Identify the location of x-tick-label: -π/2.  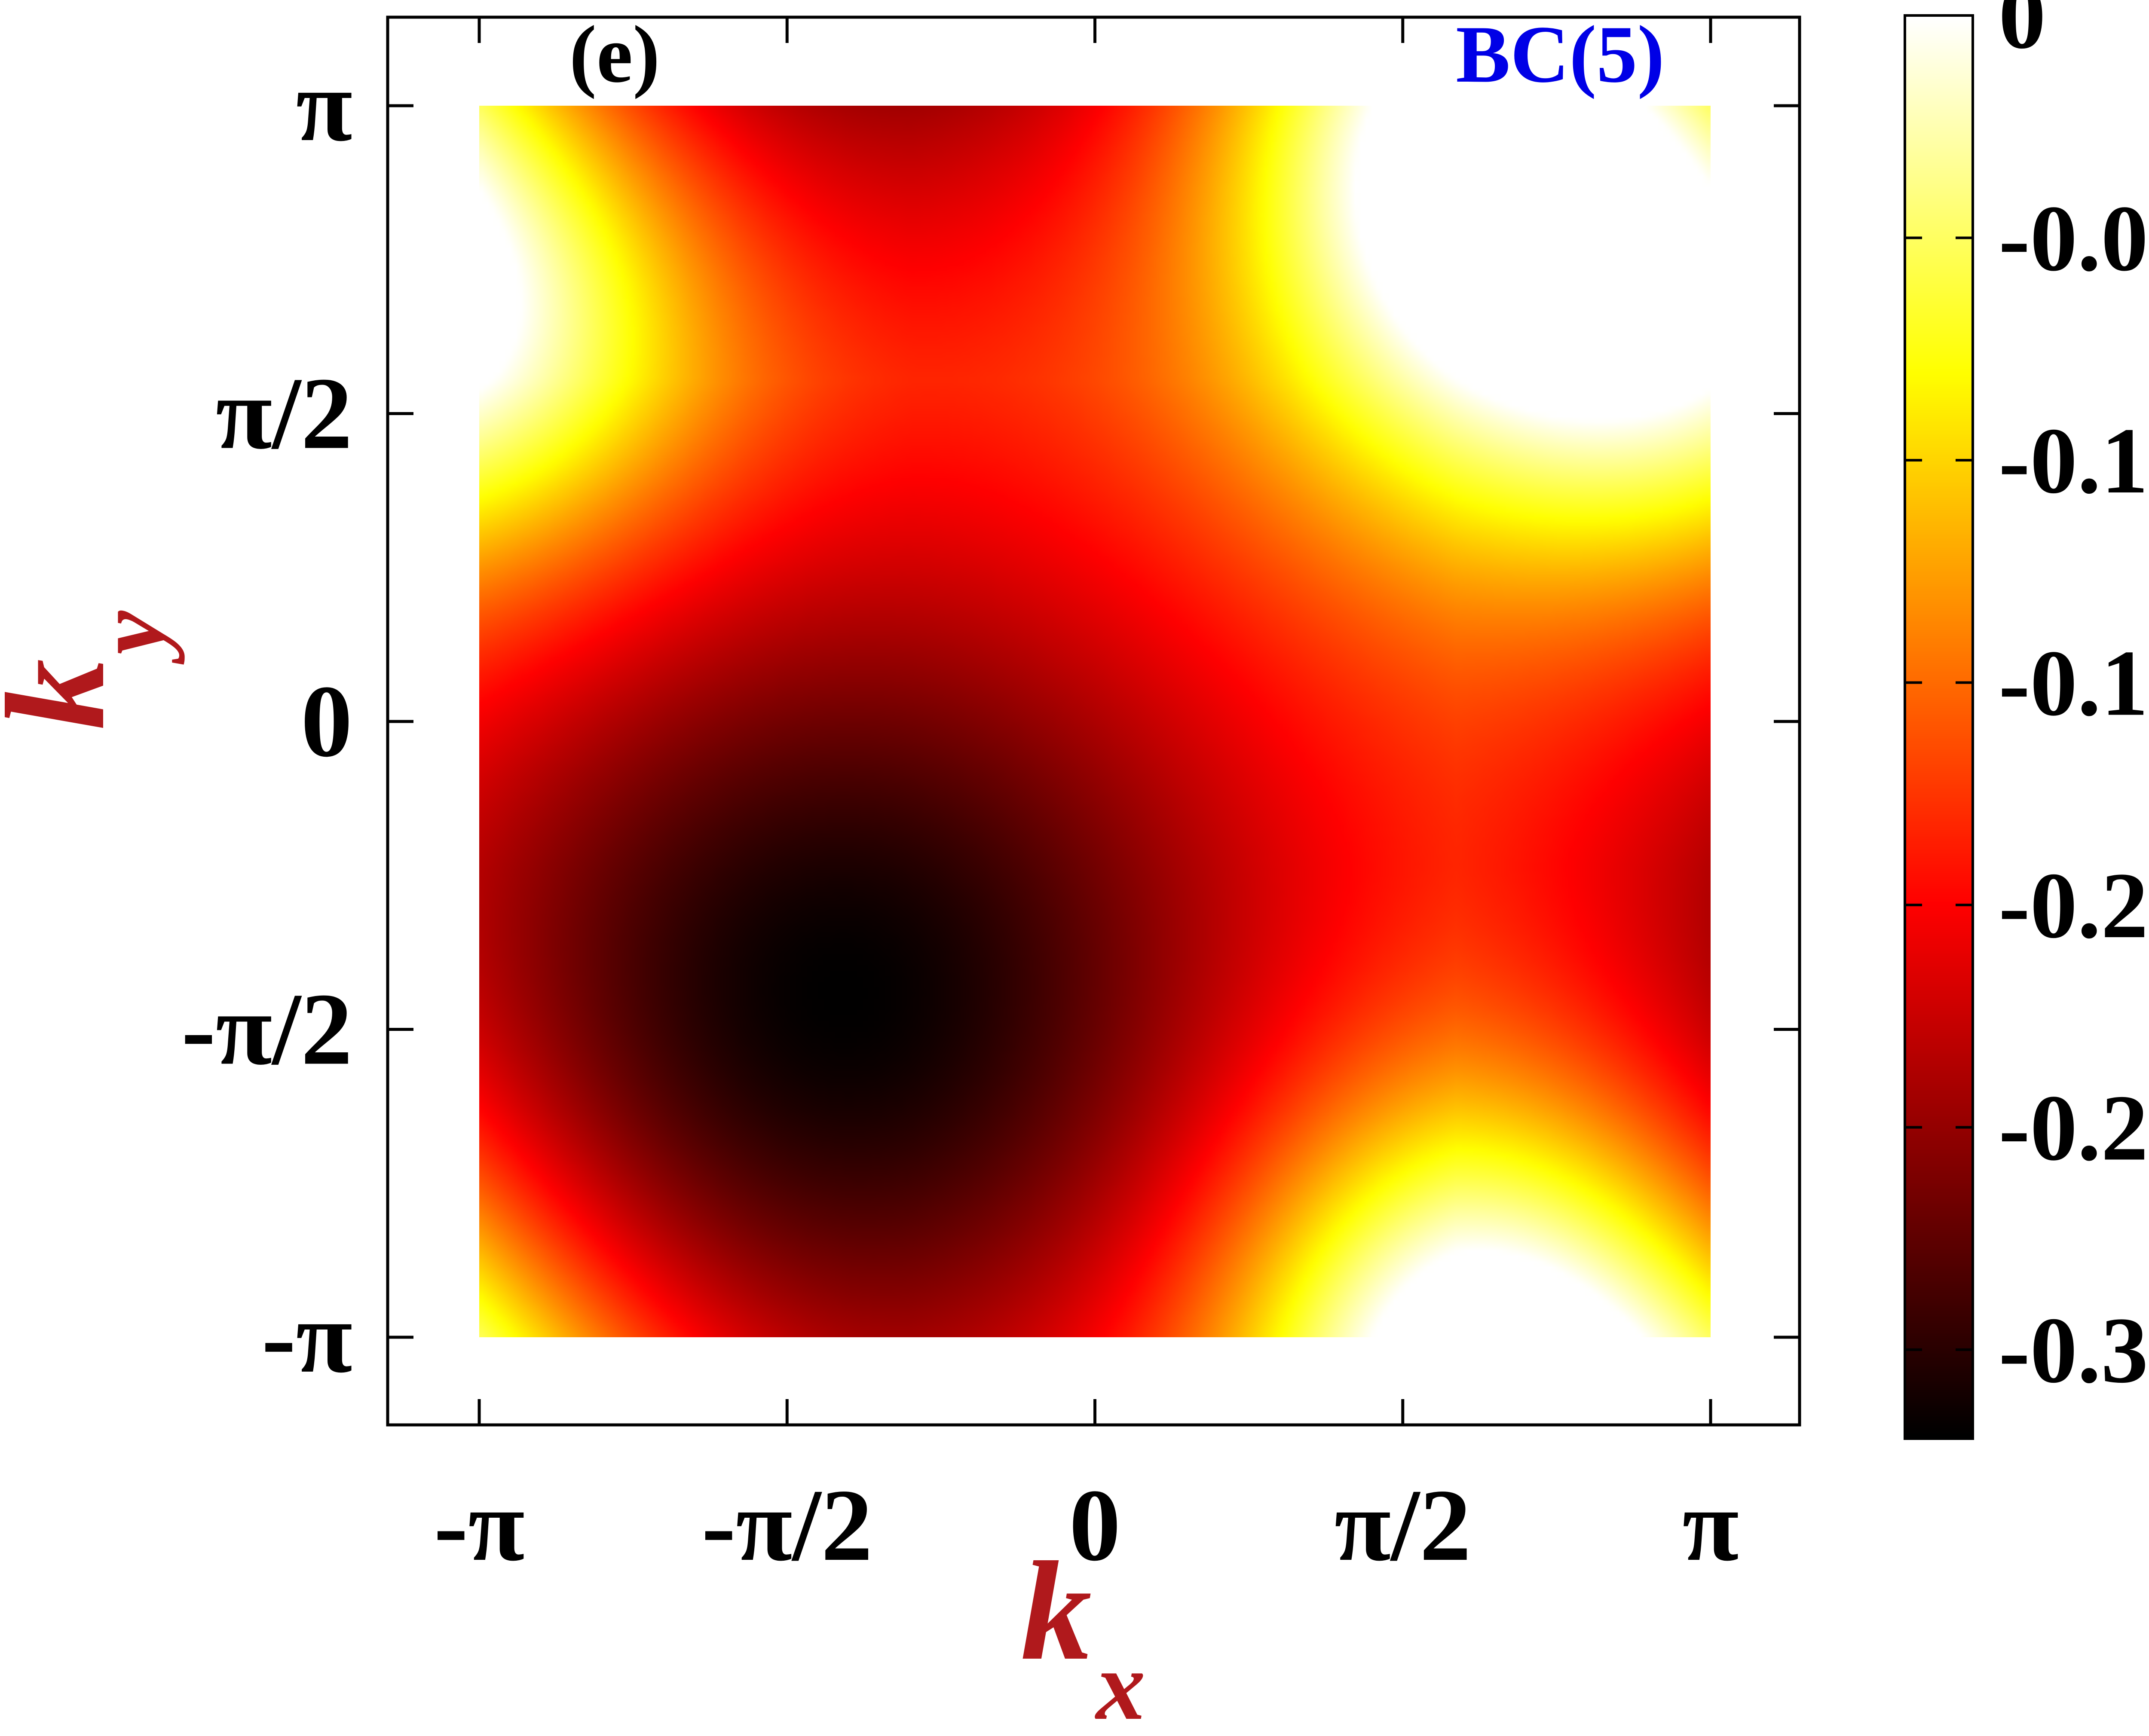
(786, 1525).